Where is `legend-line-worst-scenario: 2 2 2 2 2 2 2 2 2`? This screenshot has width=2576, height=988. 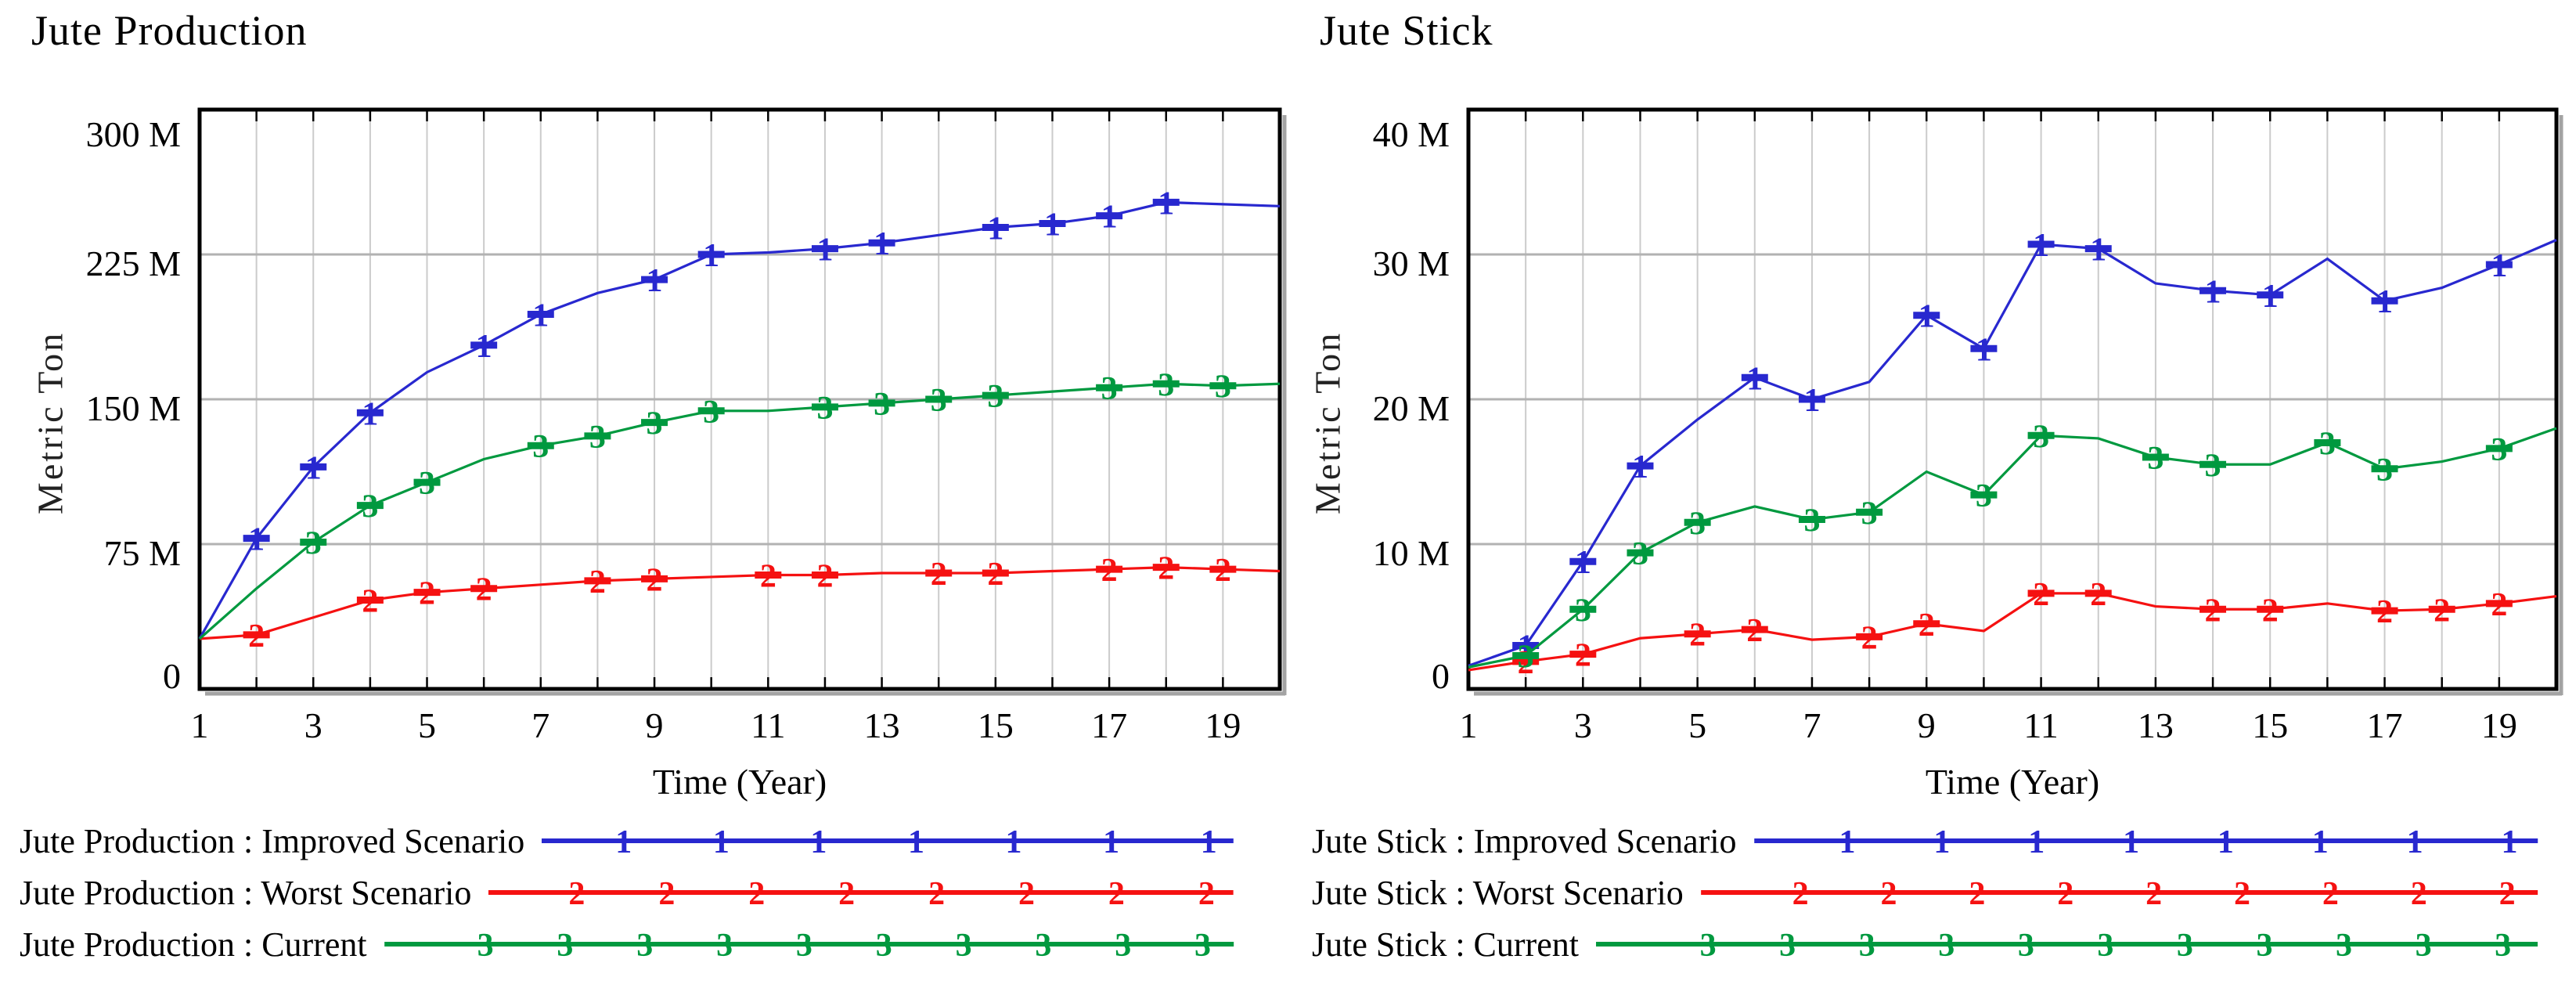 legend-line-worst-scenario: 2 2 2 2 2 2 2 2 2 is located at coordinates (2119, 894).